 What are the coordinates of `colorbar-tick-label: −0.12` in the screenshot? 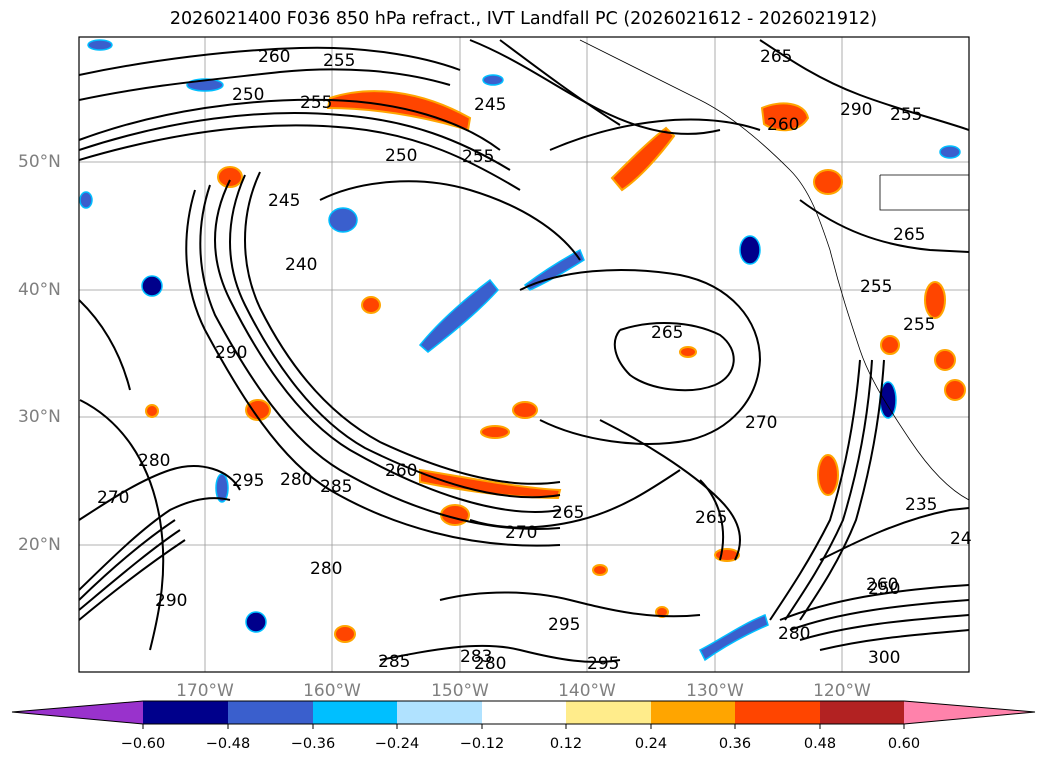 It's located at (482, 744).